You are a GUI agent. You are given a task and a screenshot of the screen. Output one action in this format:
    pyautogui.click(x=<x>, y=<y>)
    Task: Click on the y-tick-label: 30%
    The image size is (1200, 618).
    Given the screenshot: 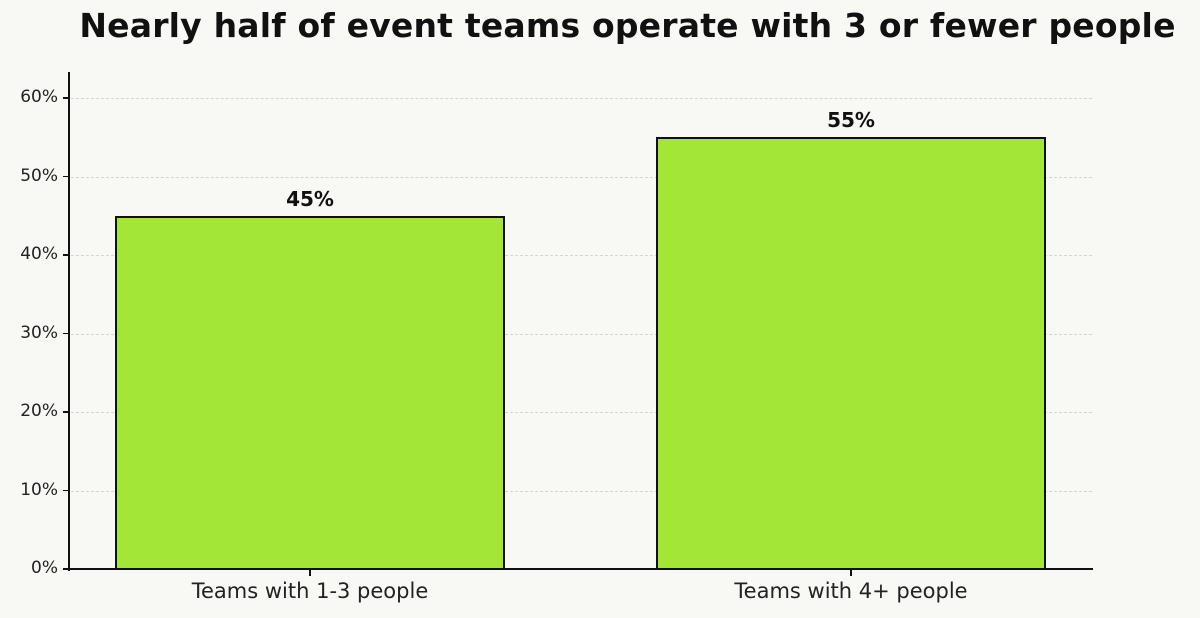 What is the action you would take?
    pyautogui.click(x=39, y=332)
    